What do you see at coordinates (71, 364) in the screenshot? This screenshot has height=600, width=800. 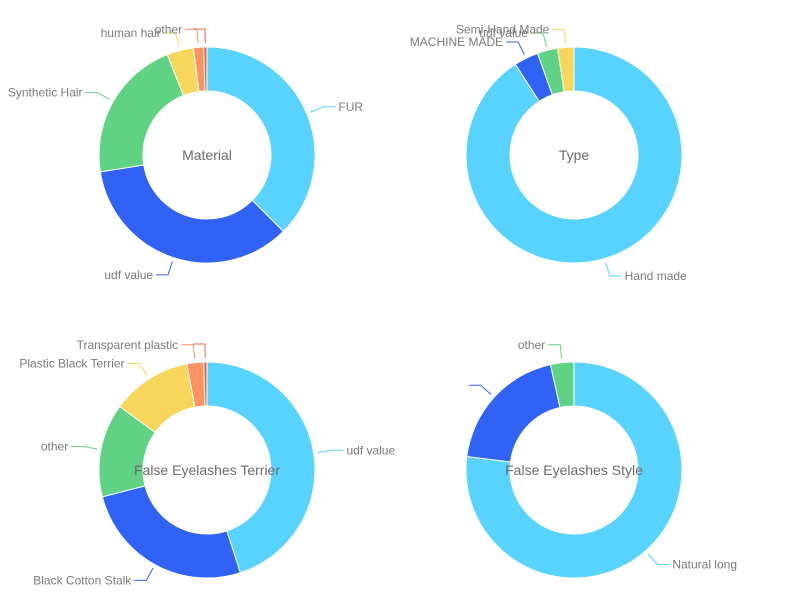 I see `slice-label: Plastic Black Terrier` at bounding box center [71, 364].